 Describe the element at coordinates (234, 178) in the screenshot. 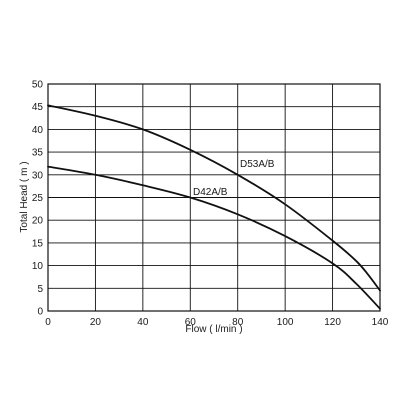

I see `series-labels: D53A/B D42A/B` at that location.